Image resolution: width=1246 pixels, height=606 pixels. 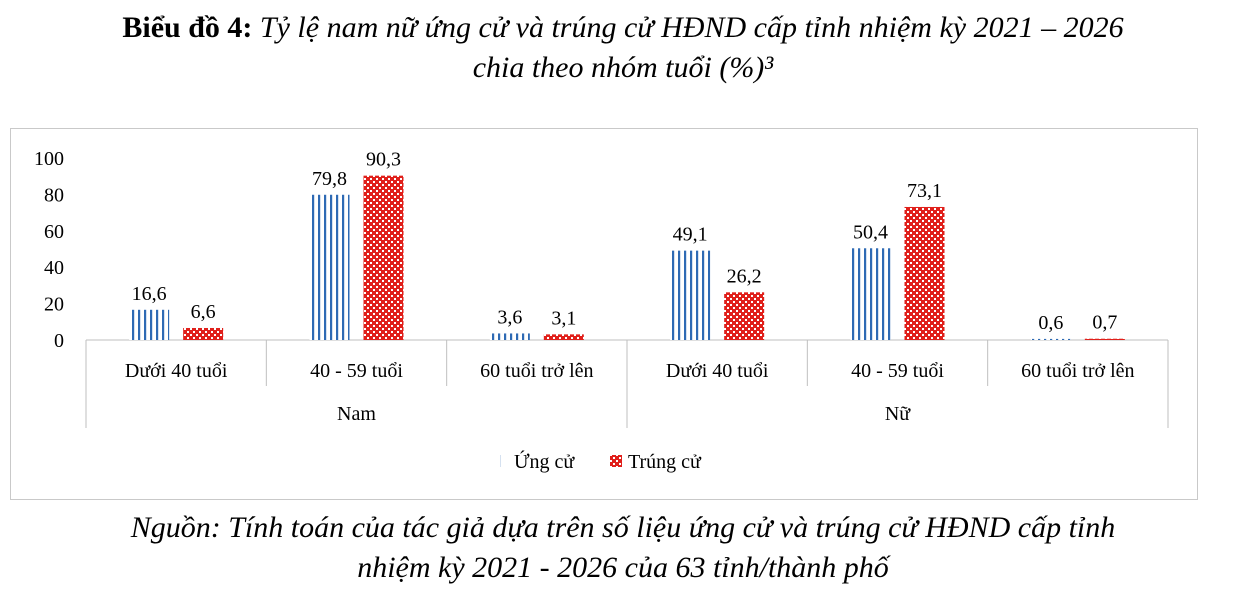 I want to click on y-tick-label: 40, so click(x=54, y=268).